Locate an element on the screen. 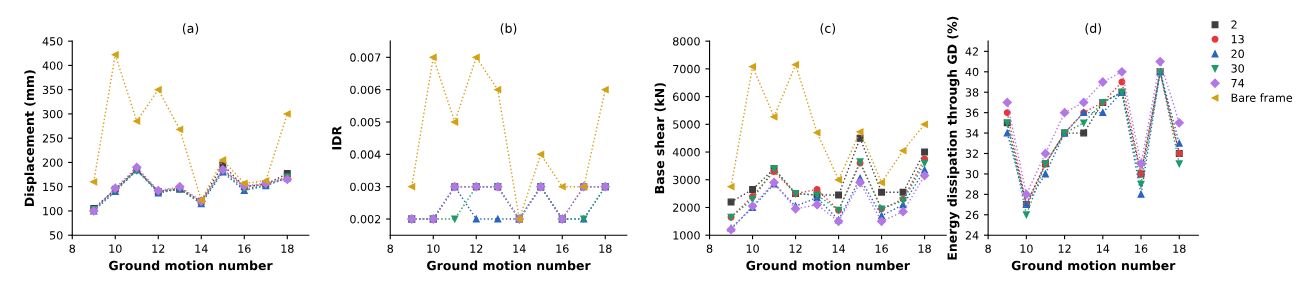  y-tick-label: 34 is located at coordinates (972, 133).